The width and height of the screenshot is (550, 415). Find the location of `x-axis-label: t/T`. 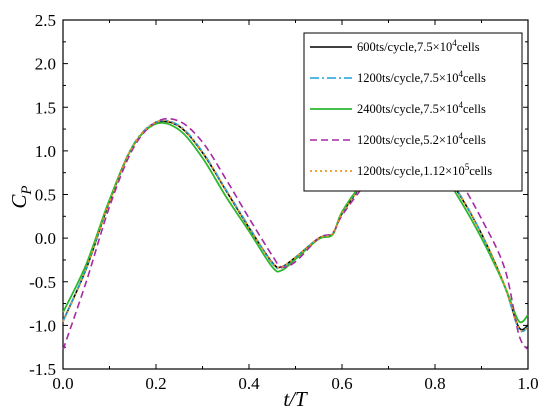

x-axis-label: t/T is located at coordinates (295, 399).